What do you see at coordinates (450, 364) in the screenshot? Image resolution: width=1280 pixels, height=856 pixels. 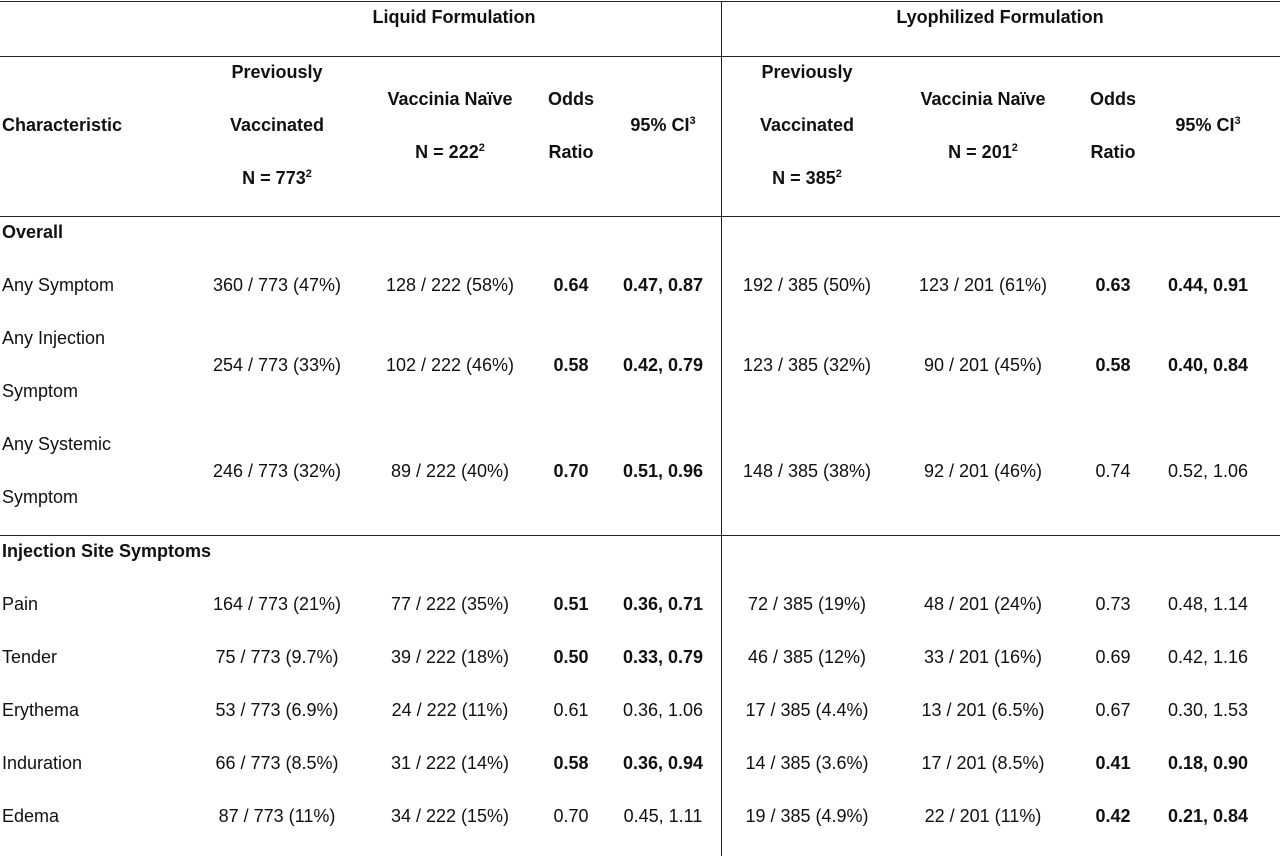 I see `cell-liquid-vaccinia-naive: 102 / 222 (46%)` at bounding box center [450, 364].